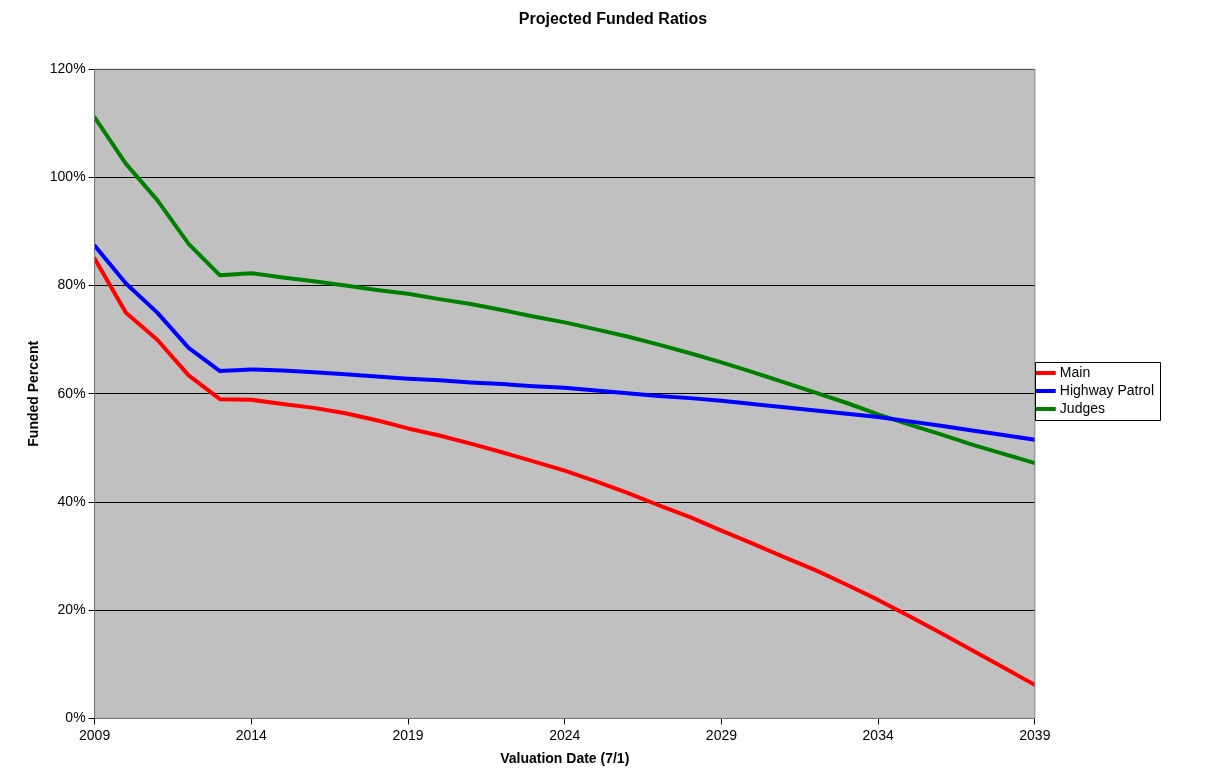  What do you see at coordinates (67, 68) in the screenshot?
I see `y-tick-label: 120%` at bounding box center [67, 68].